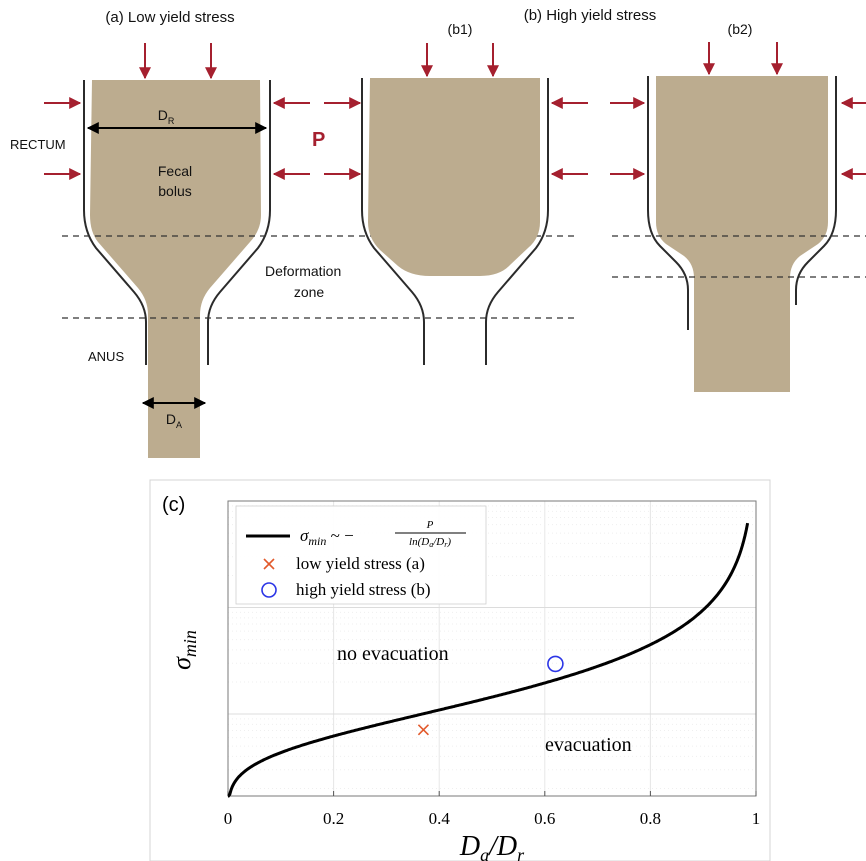 The height and width of the screenshot is (861, 866). Describe the element at coordinates (544, 818) in the screenshot. I see `x-tick-label: 0.6` at that location.